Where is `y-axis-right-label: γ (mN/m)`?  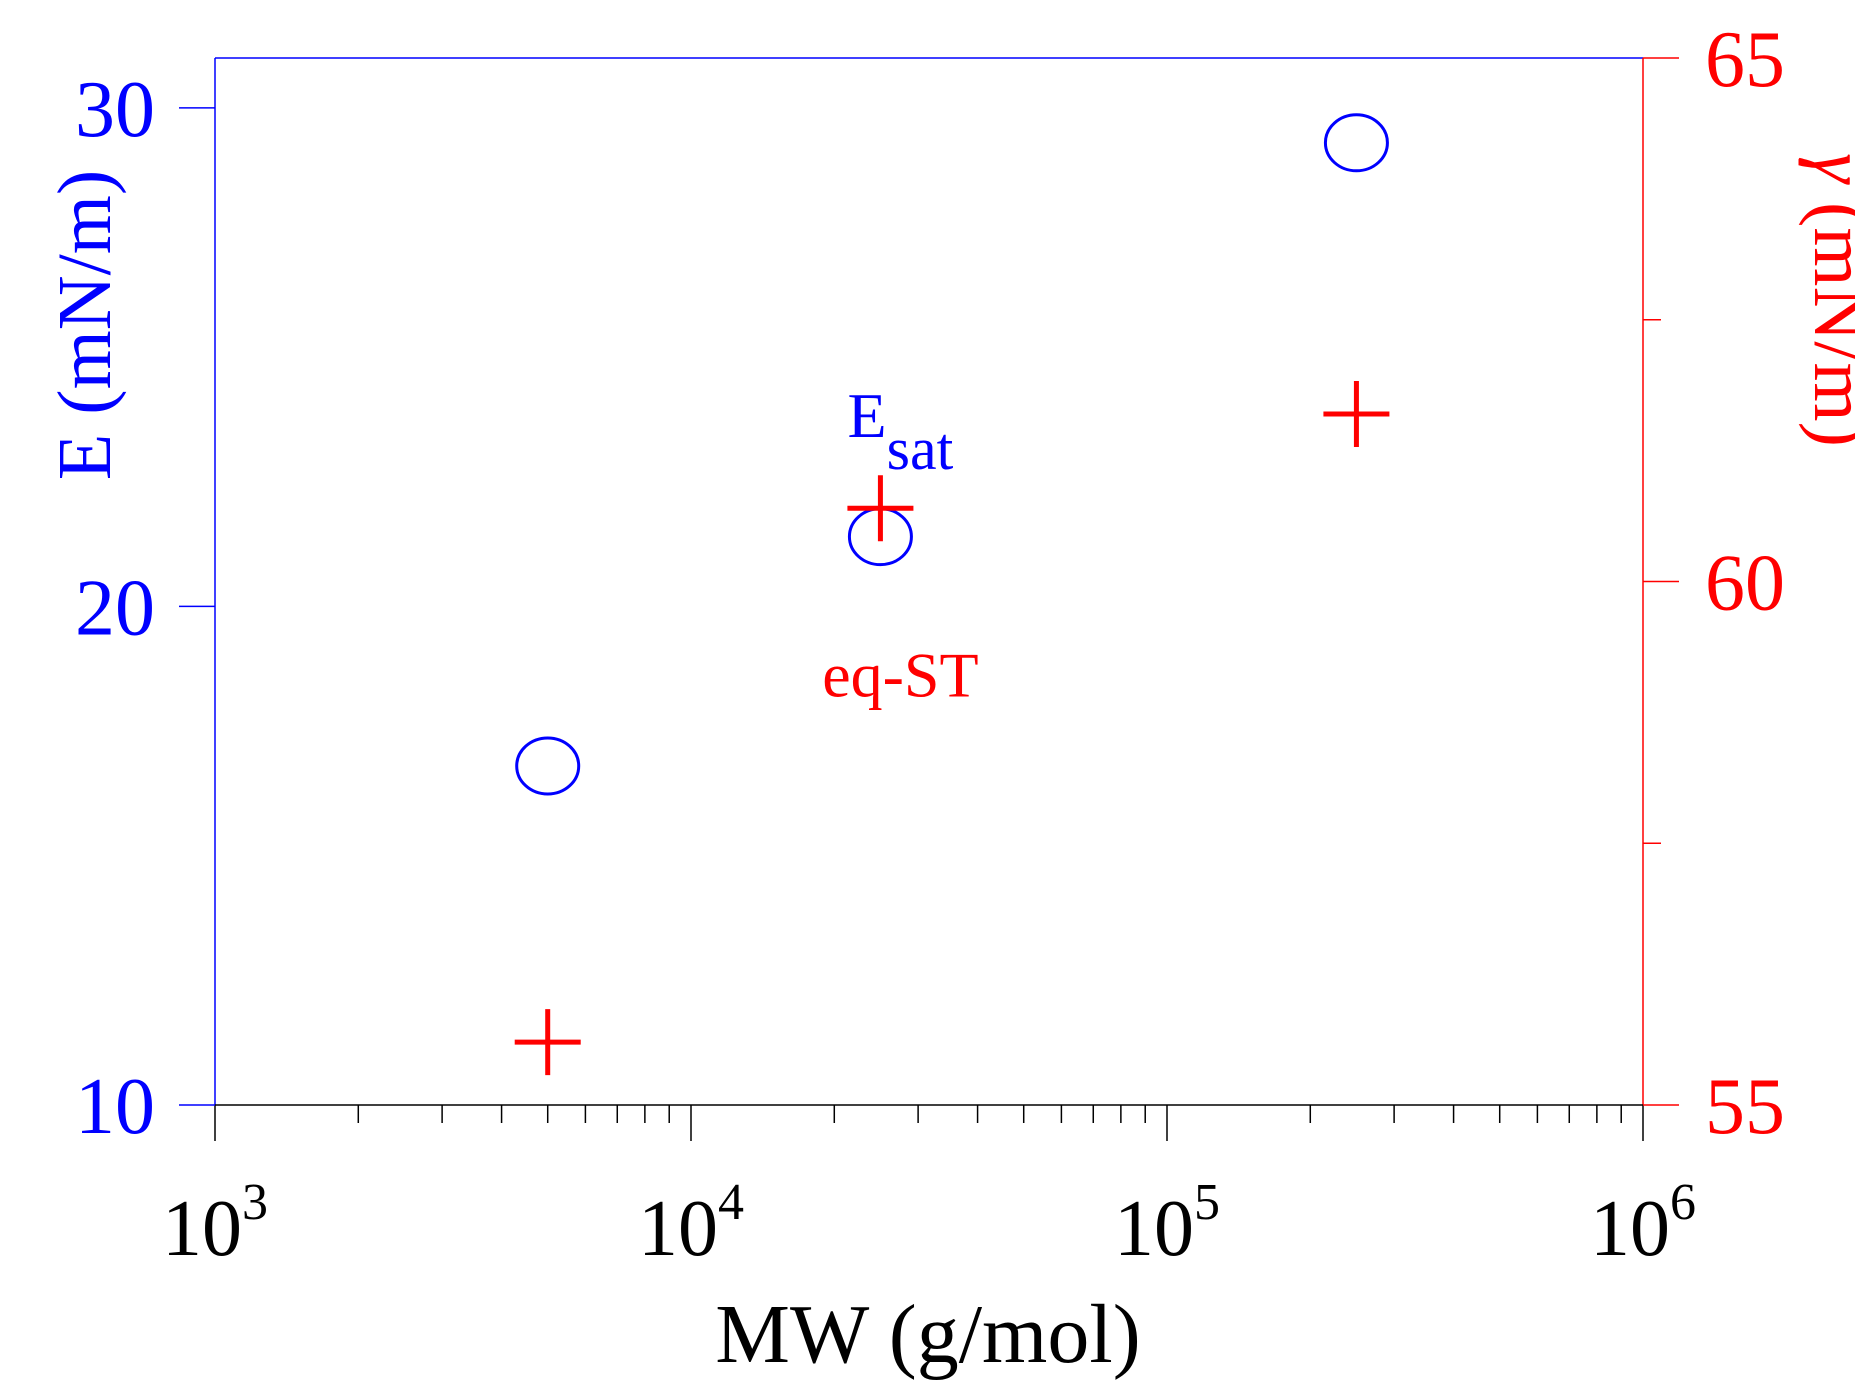
y-axis-right-label: γ (mN/m) is located at coordinates (1826, 300).